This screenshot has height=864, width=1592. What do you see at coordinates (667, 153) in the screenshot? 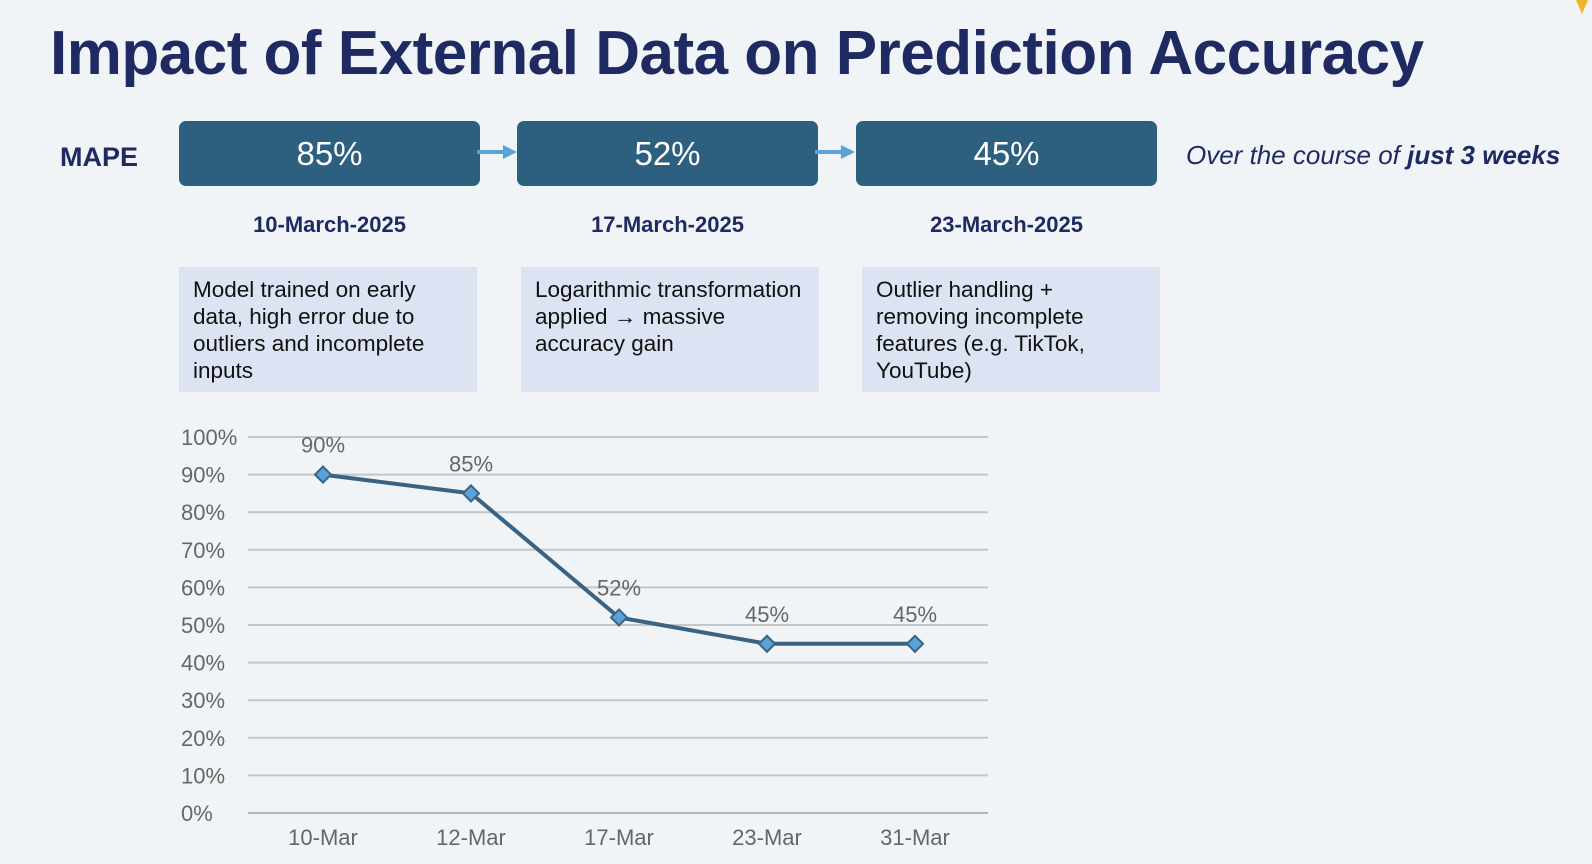
I see `kpi-box-2: 52%` at bounding box center [667, 153].